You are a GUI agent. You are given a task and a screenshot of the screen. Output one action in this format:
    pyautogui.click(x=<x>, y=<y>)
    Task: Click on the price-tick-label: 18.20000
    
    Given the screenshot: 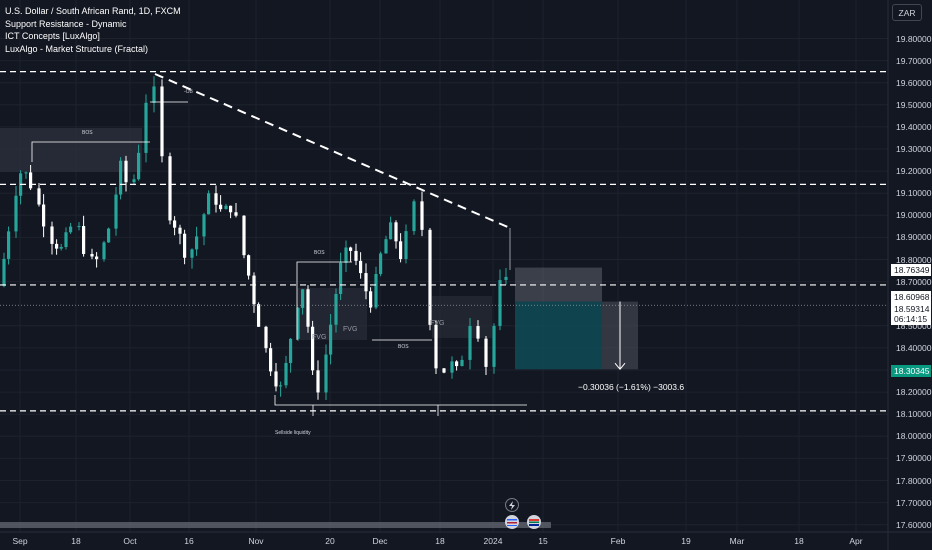 What is the action you would take?
    pyautogui.click(x=914, y=392)
    